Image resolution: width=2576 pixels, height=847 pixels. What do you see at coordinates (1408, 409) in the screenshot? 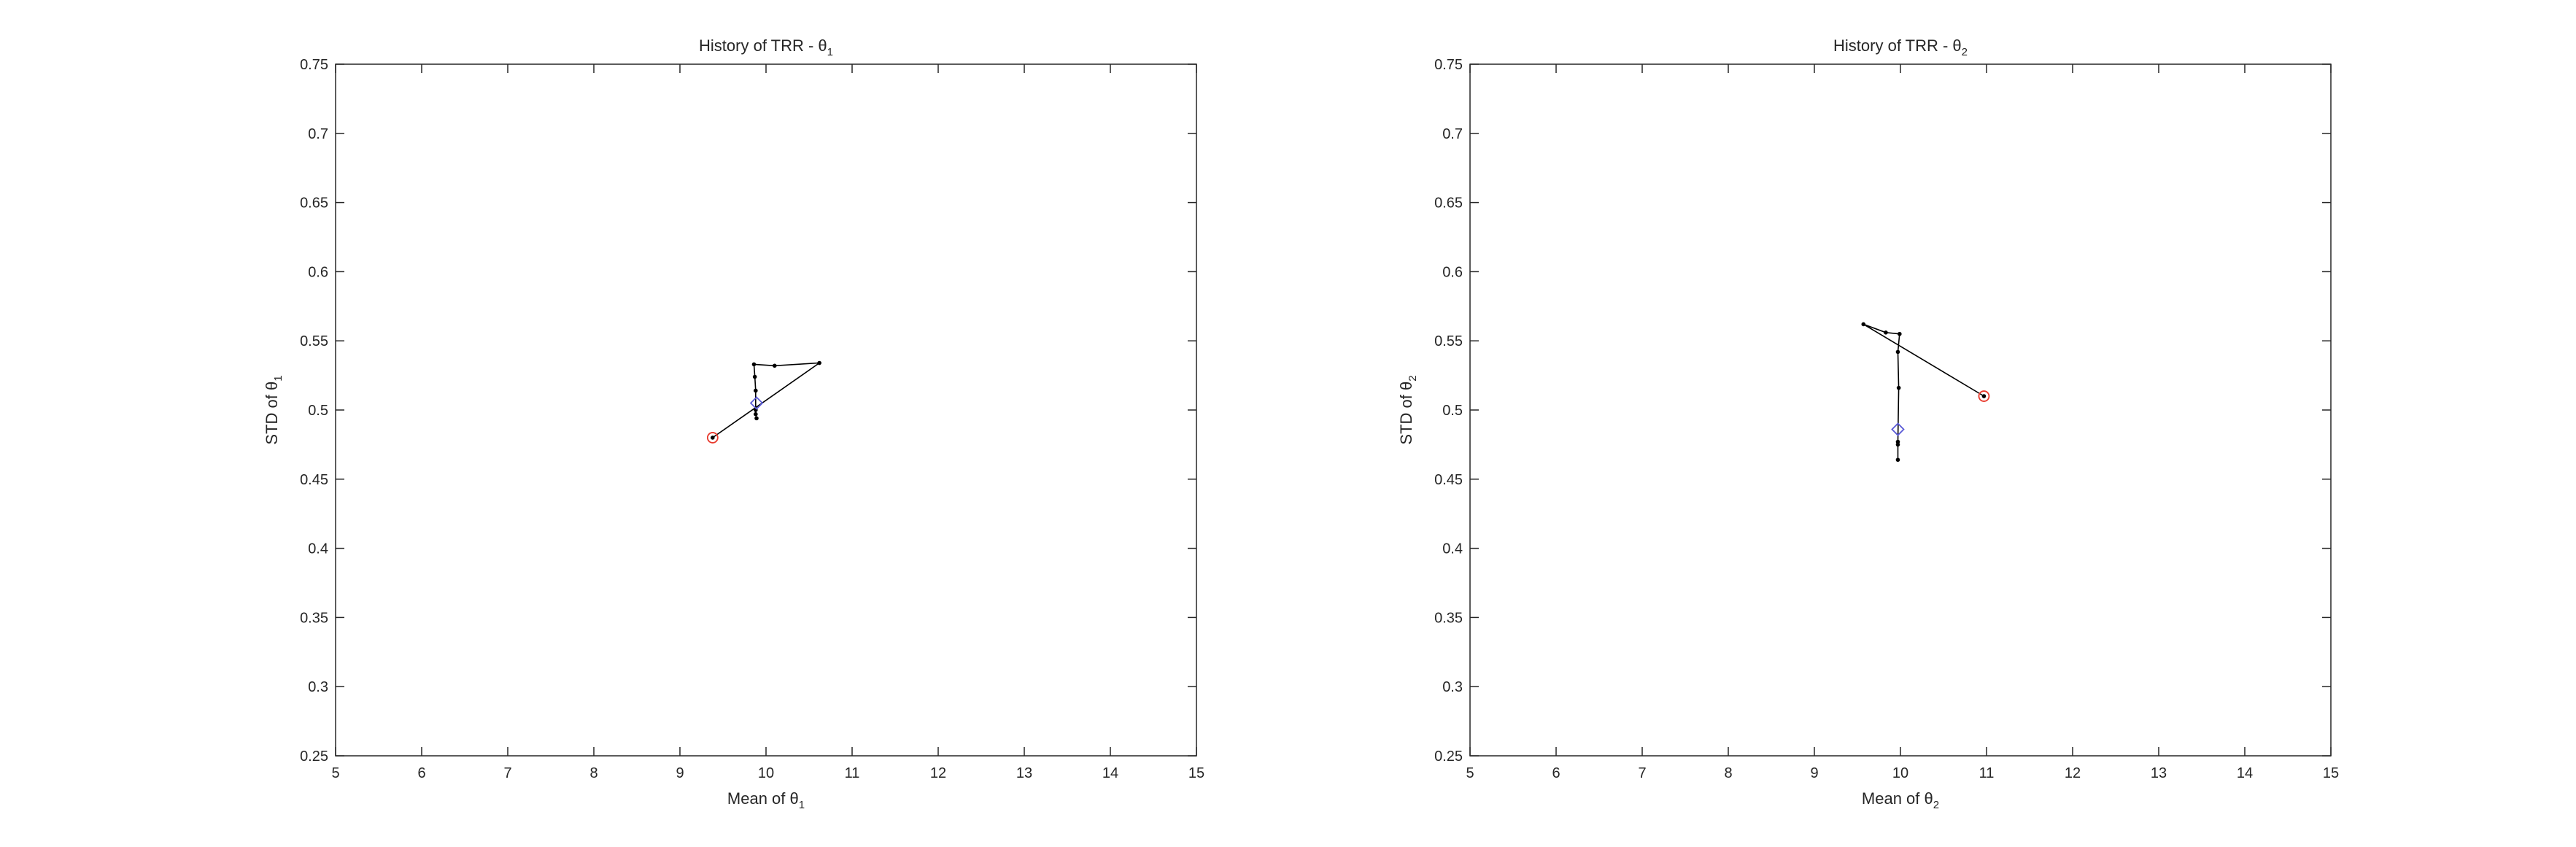
I see `y-axis-label: STD of θ2` at bounding box center [1408, 409].